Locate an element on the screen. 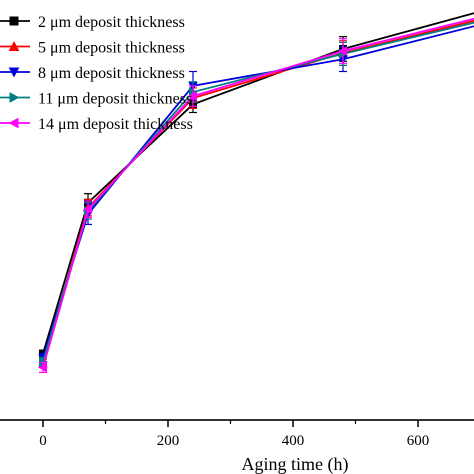 This screenshot has width=474, height=474. legend-item: 14 μm deposit thickness is located at coordinates (96, 124).